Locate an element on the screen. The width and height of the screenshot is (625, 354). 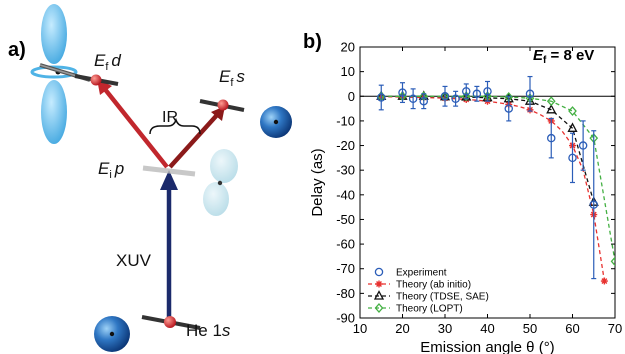
legend-label: Theory (ab initio) is located at coordinates (433, 285).